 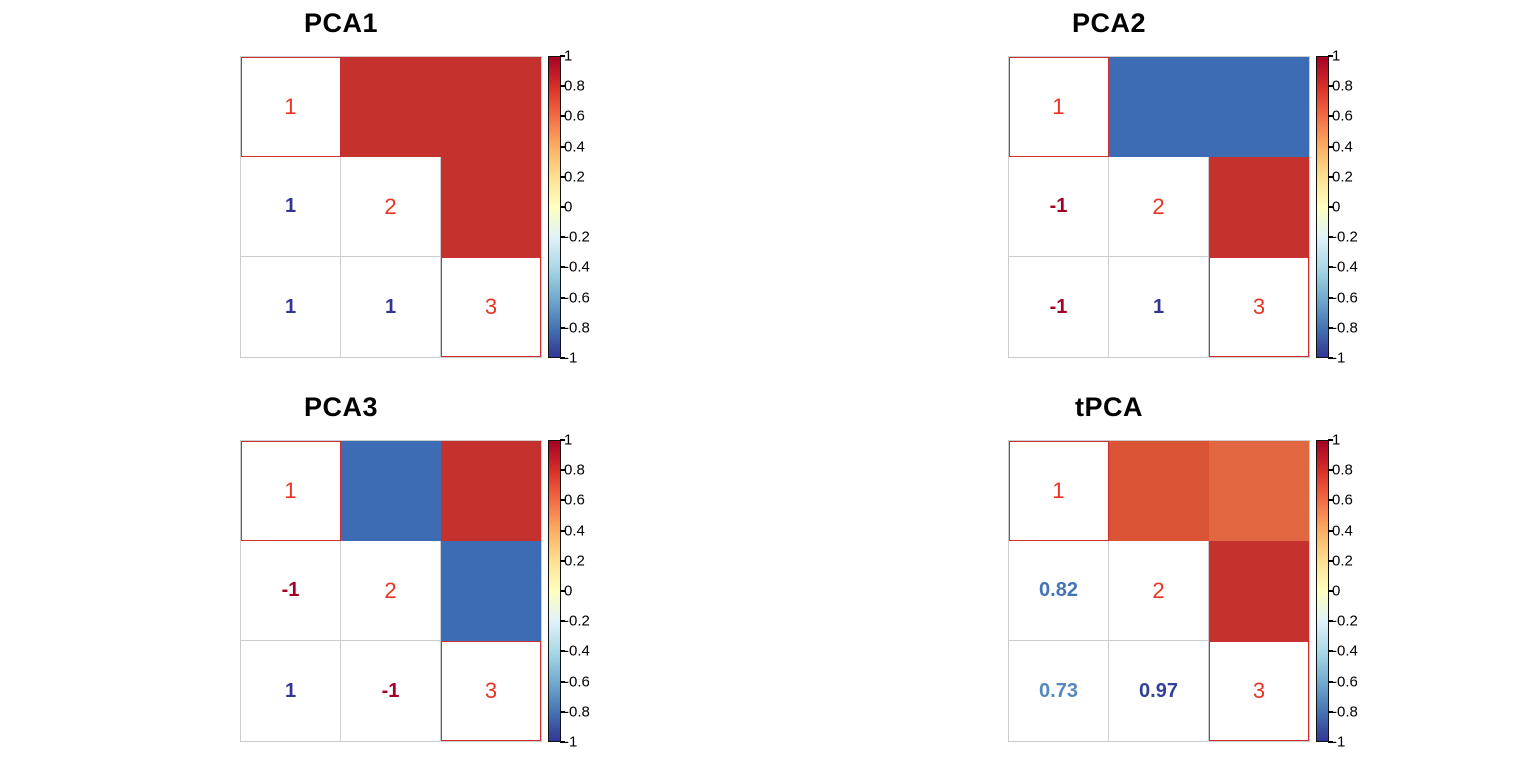 What do you see at coordinates (1059, 591) in the screenshot?
I see `matrix-cell-2-1: 0.82` at bounding box center [1059, 591].